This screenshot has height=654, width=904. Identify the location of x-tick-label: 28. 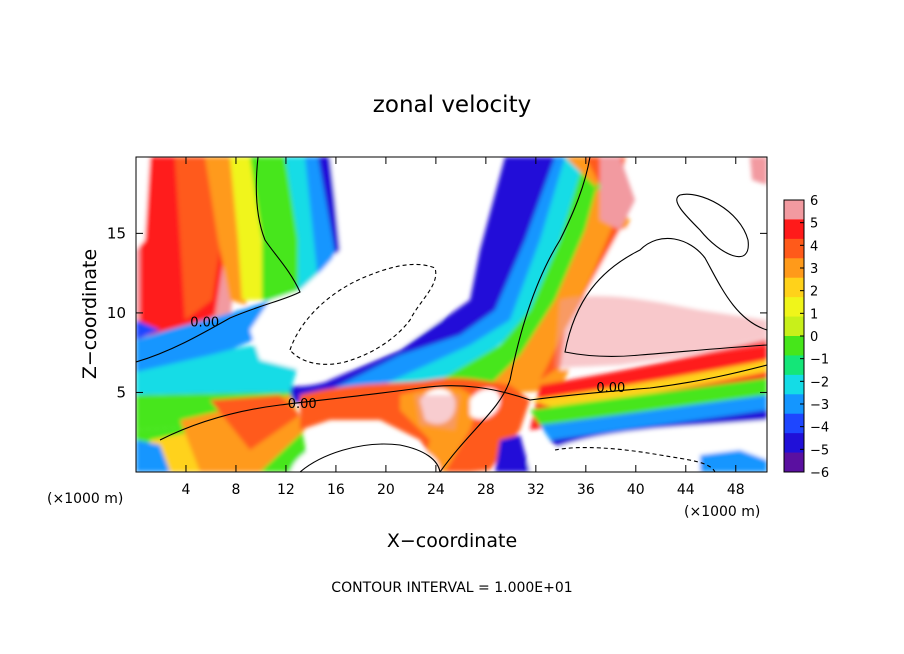
(486, 490).